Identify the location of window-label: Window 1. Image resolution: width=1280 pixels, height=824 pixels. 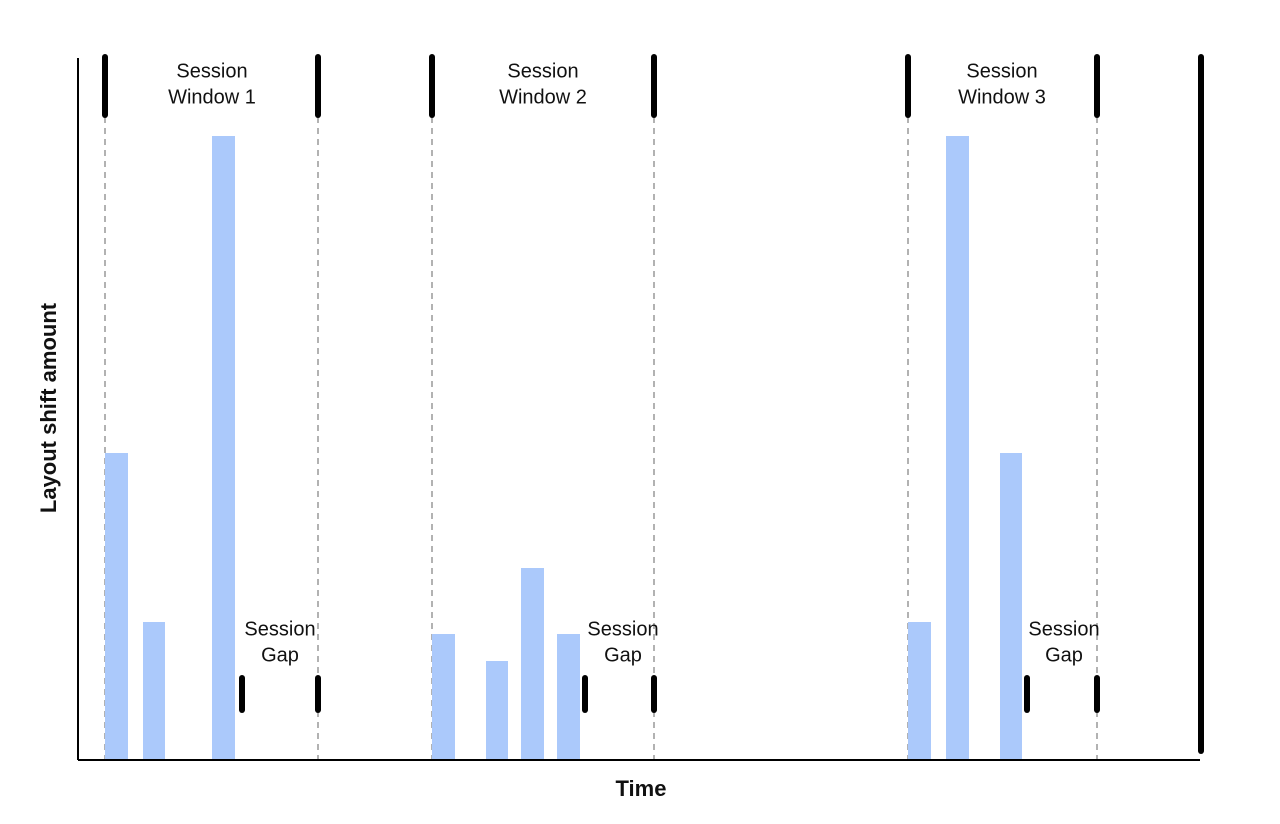
(212, 97).